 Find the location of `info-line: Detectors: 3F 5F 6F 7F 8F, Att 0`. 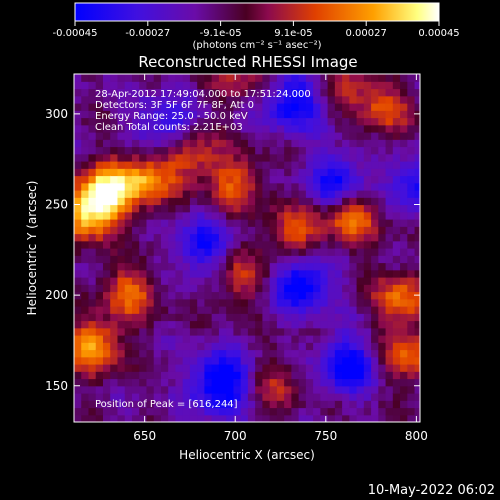

info-line: Detectors: 3F 5F 6F 7F 8F, Att 0 is located at coordinates (174, 105).